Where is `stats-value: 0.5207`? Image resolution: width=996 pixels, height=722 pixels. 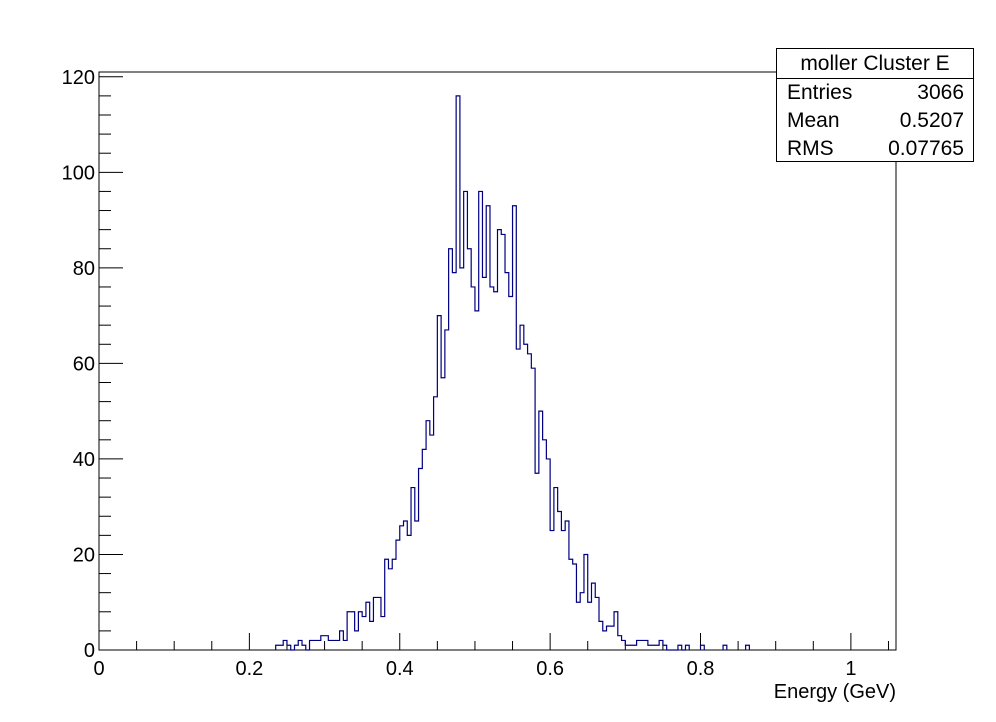
stats-value: 0.5207 is located at coordinates (931, 120).